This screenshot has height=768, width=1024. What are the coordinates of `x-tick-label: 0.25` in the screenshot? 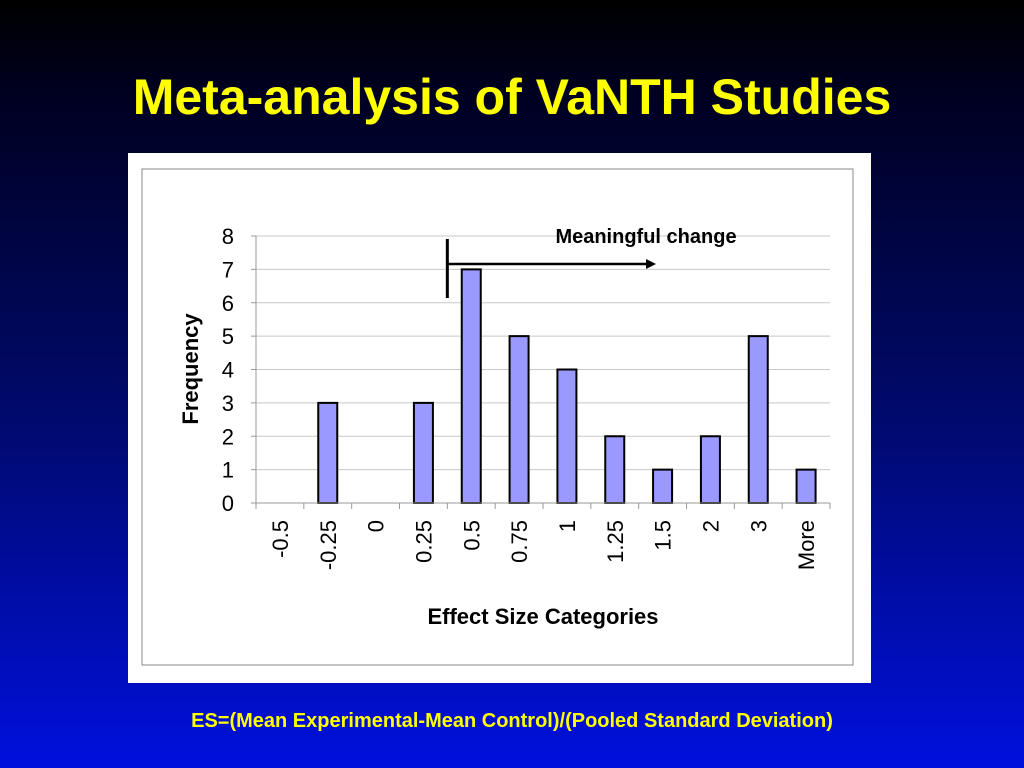 It's located at (423, 541).